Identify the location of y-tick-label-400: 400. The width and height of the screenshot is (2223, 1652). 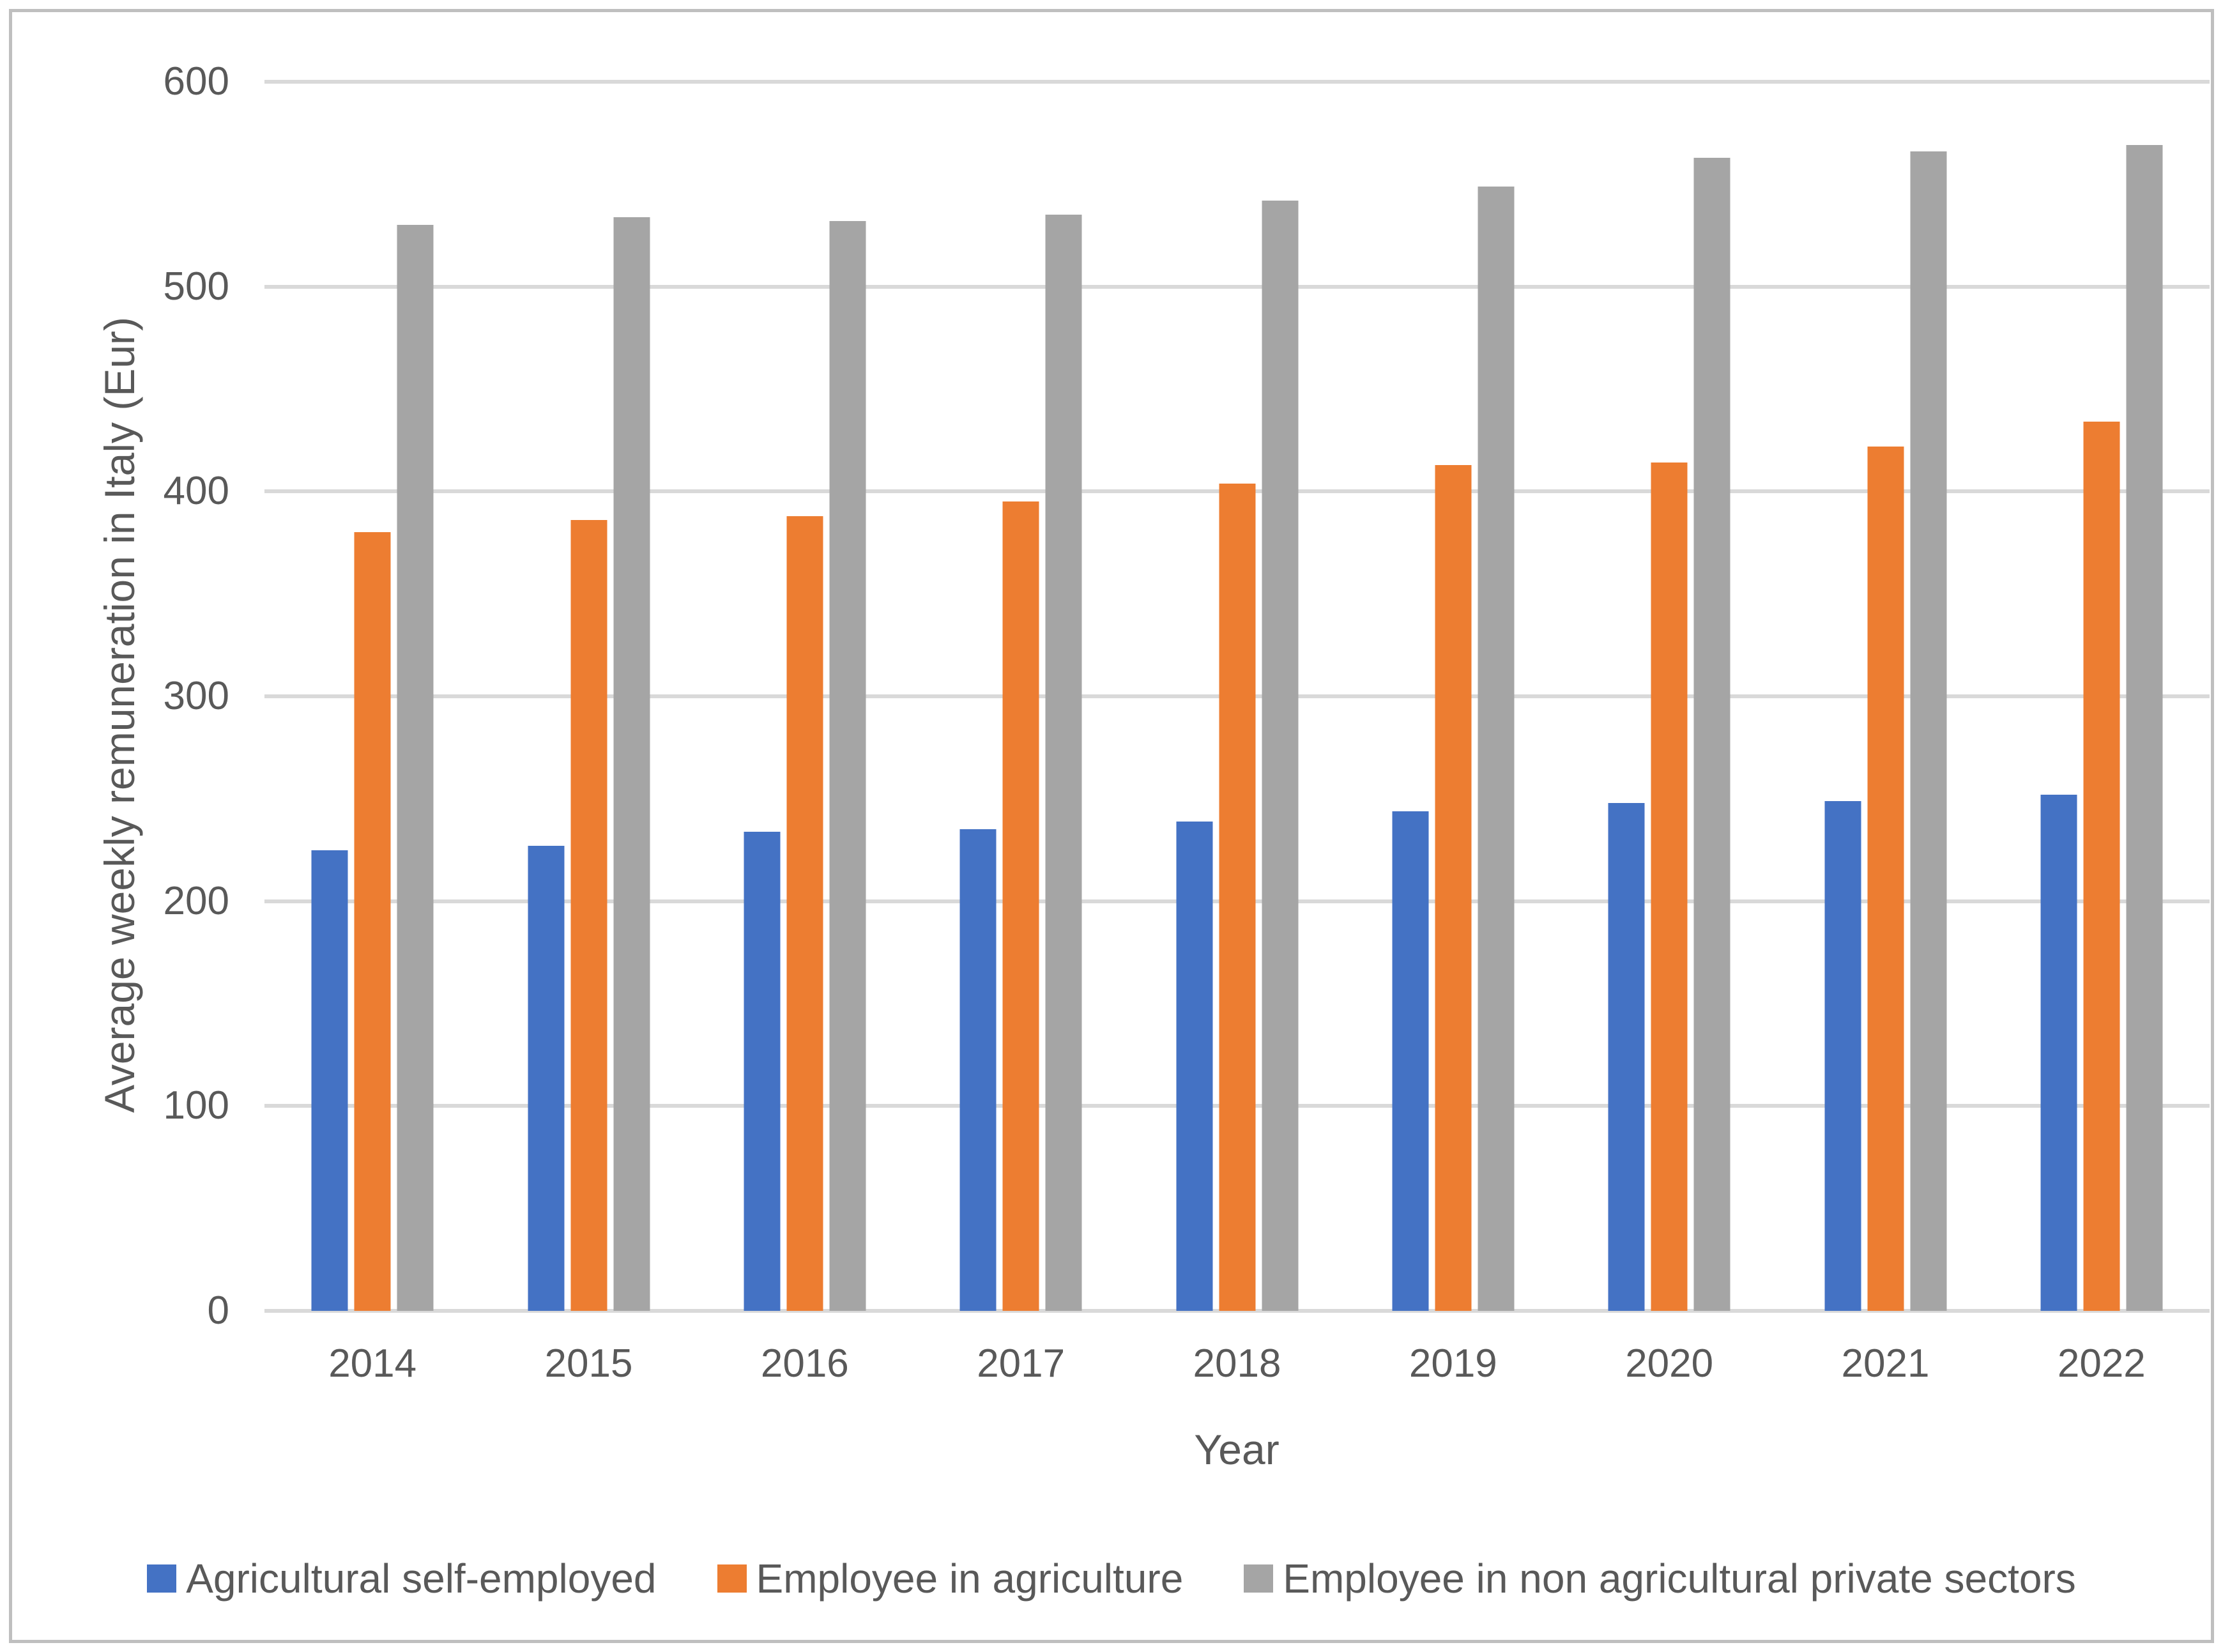
(196, 492).